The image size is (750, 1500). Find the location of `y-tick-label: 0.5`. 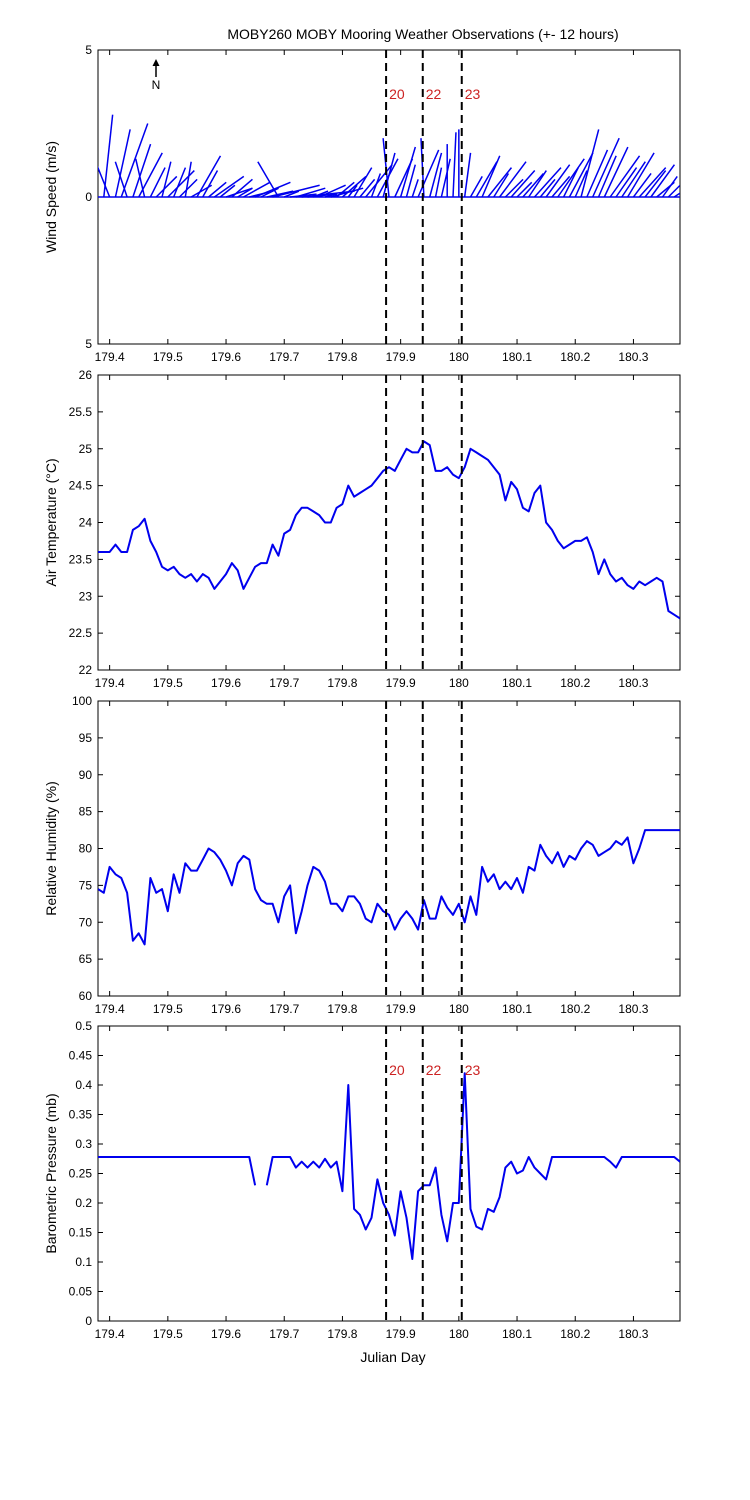

y-tick-label: 0.5 is located at coordinates (83, 1026).